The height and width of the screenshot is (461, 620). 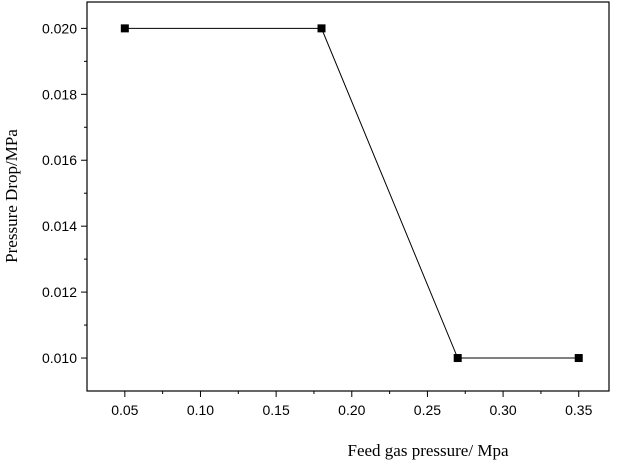 I want to click on x-tick-label: 0.15, so click(x=276, y=410).